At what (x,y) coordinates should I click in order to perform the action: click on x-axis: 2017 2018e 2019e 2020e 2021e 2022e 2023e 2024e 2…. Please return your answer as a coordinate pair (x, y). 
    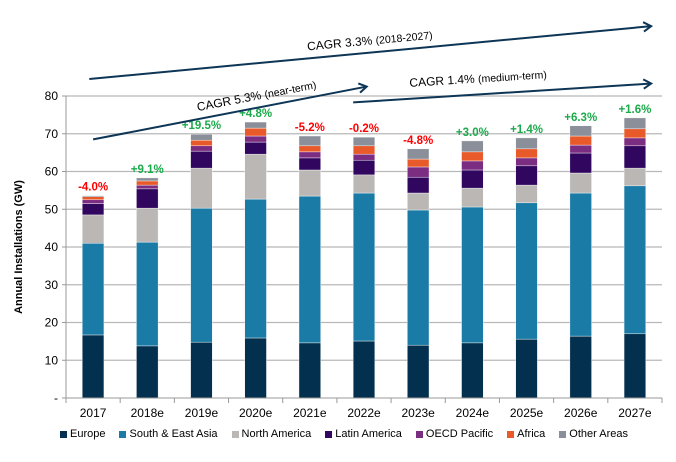
    Looking at the image, I should click on (364, 408).